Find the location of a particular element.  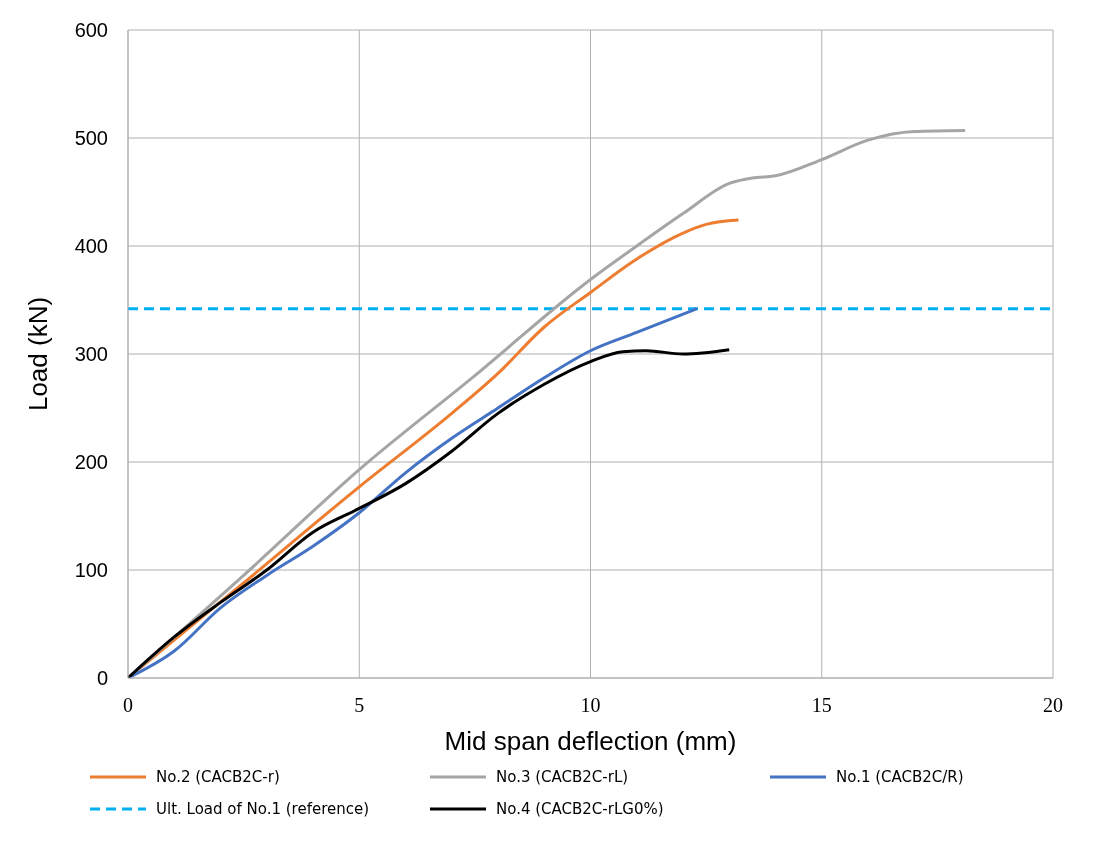

x-axis-title: Mid span deflection (mm) is located at coordinates (590, 741).